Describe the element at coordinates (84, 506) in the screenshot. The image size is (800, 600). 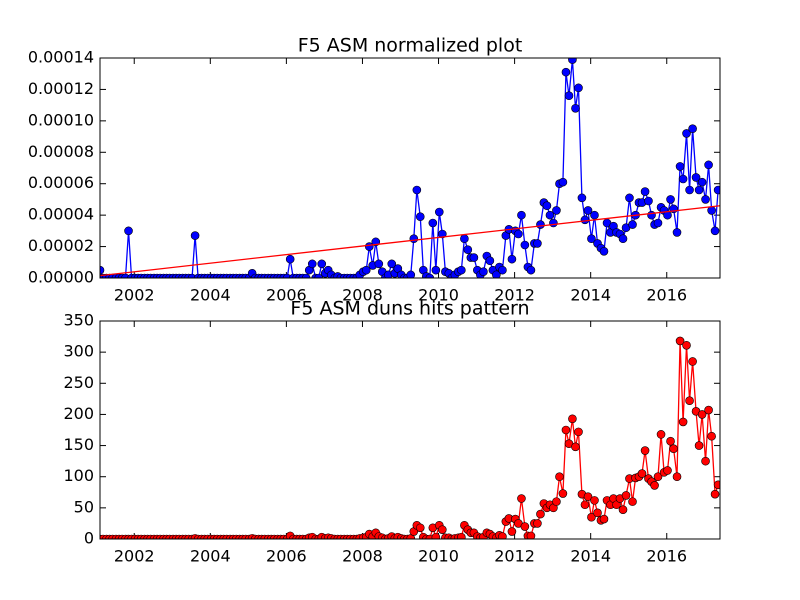
I see `y-tick-label: 50` at that location.